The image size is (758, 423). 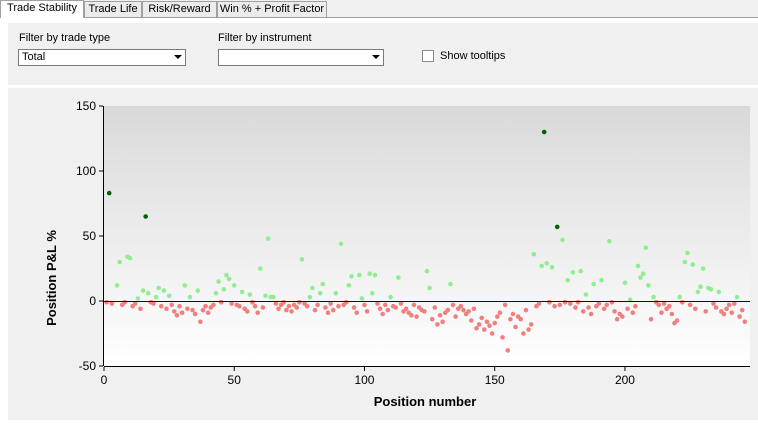 I want to click on instrument-label: Filter by instrument, so click(x=265, y=38).